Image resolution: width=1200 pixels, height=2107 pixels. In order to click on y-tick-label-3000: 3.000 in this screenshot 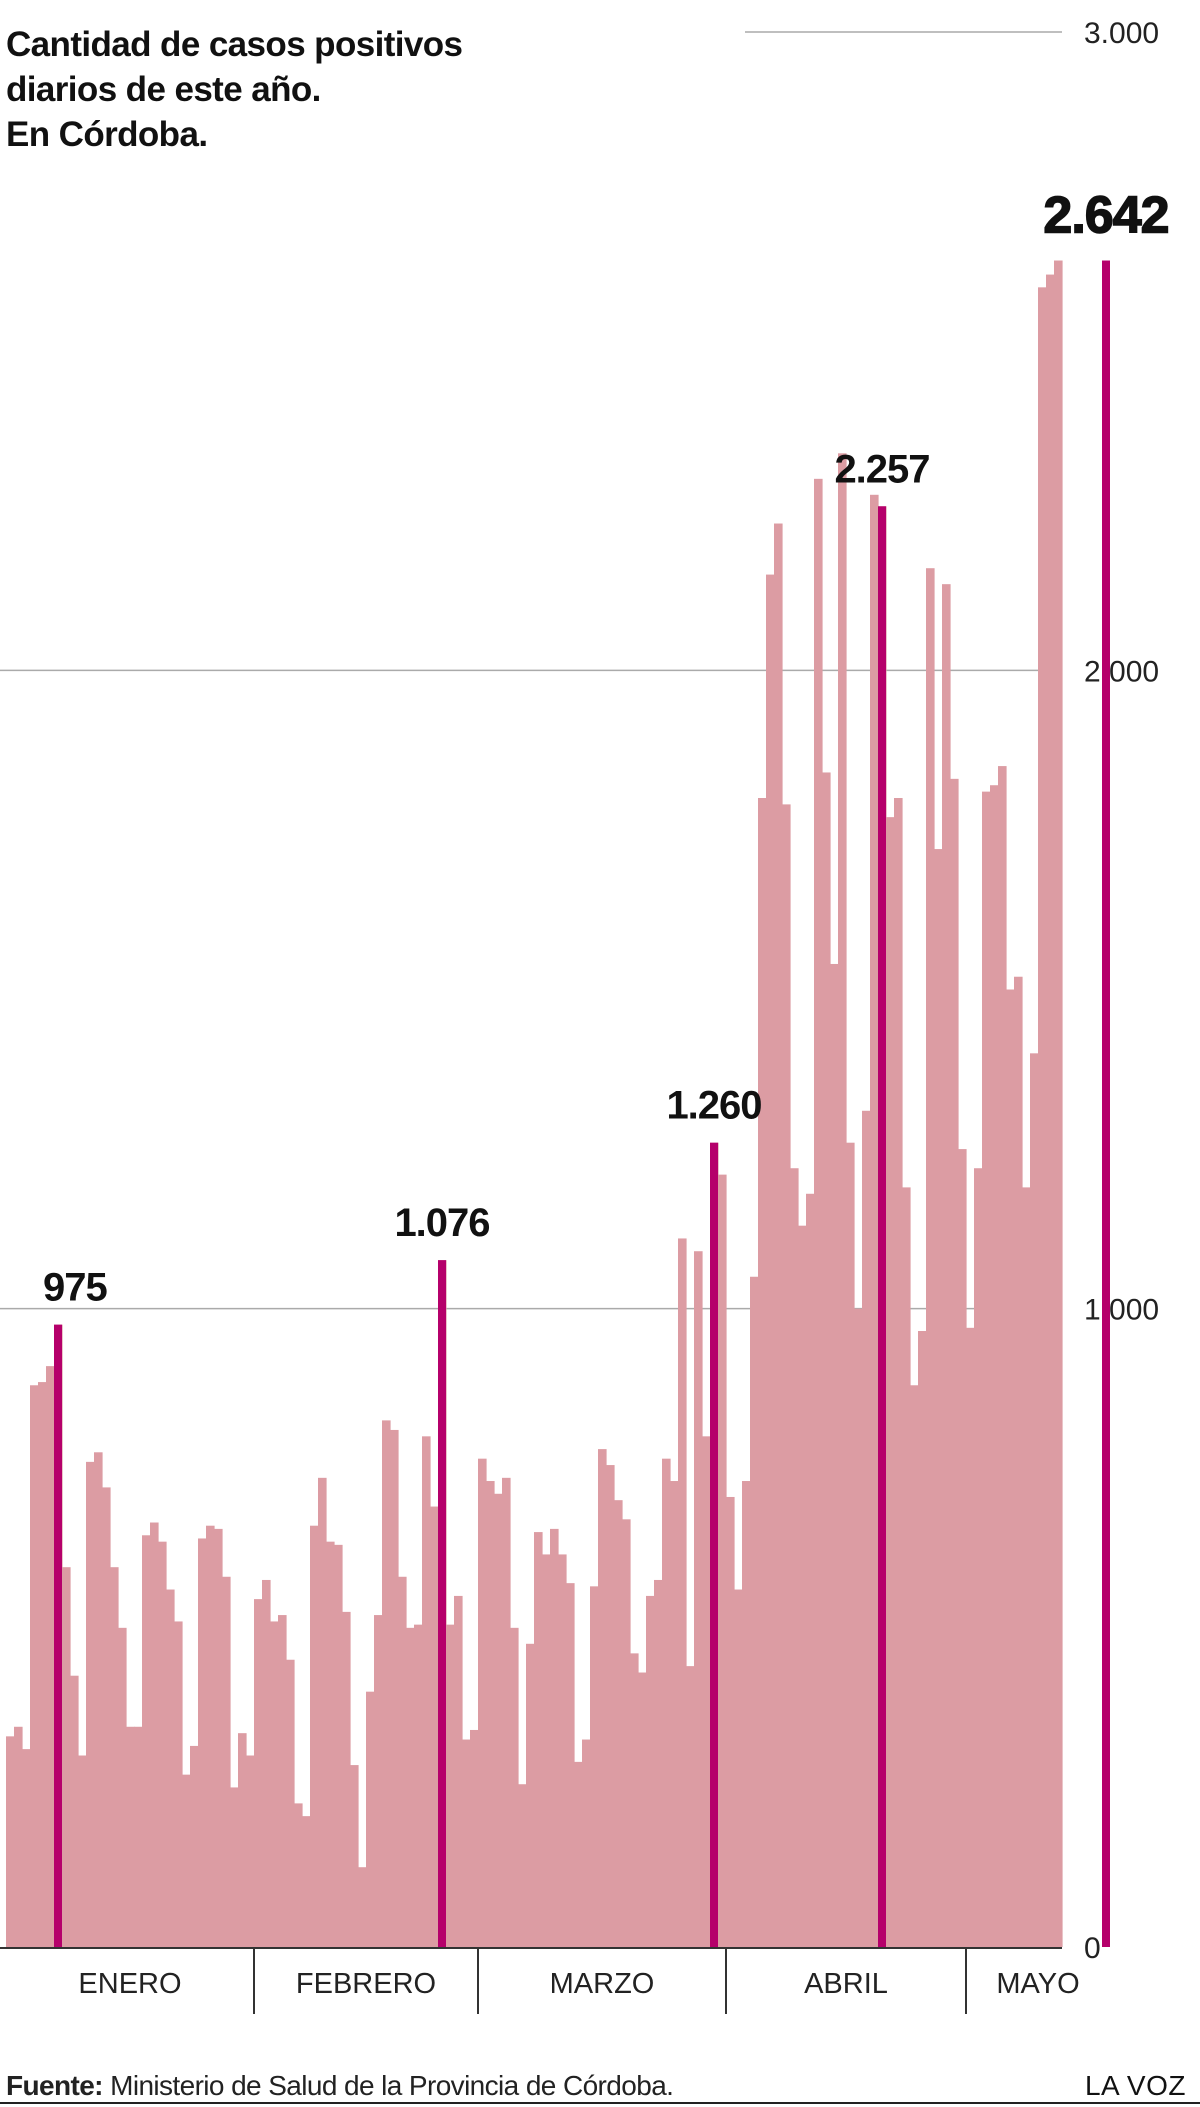, I will do `click(1121, 33)`.